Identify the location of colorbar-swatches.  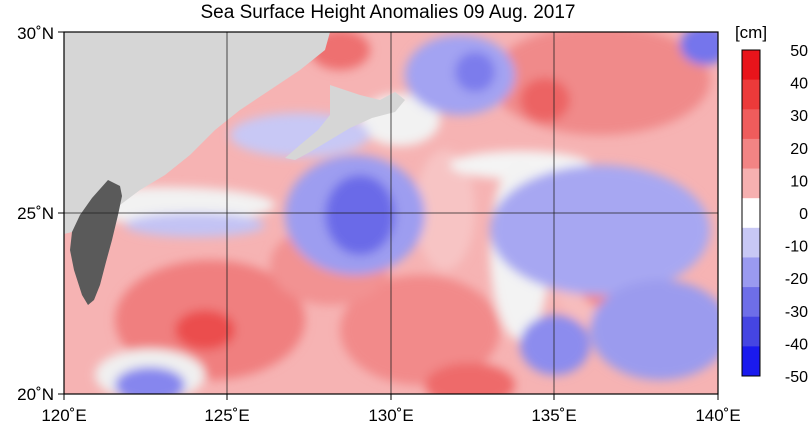
(751, 213).